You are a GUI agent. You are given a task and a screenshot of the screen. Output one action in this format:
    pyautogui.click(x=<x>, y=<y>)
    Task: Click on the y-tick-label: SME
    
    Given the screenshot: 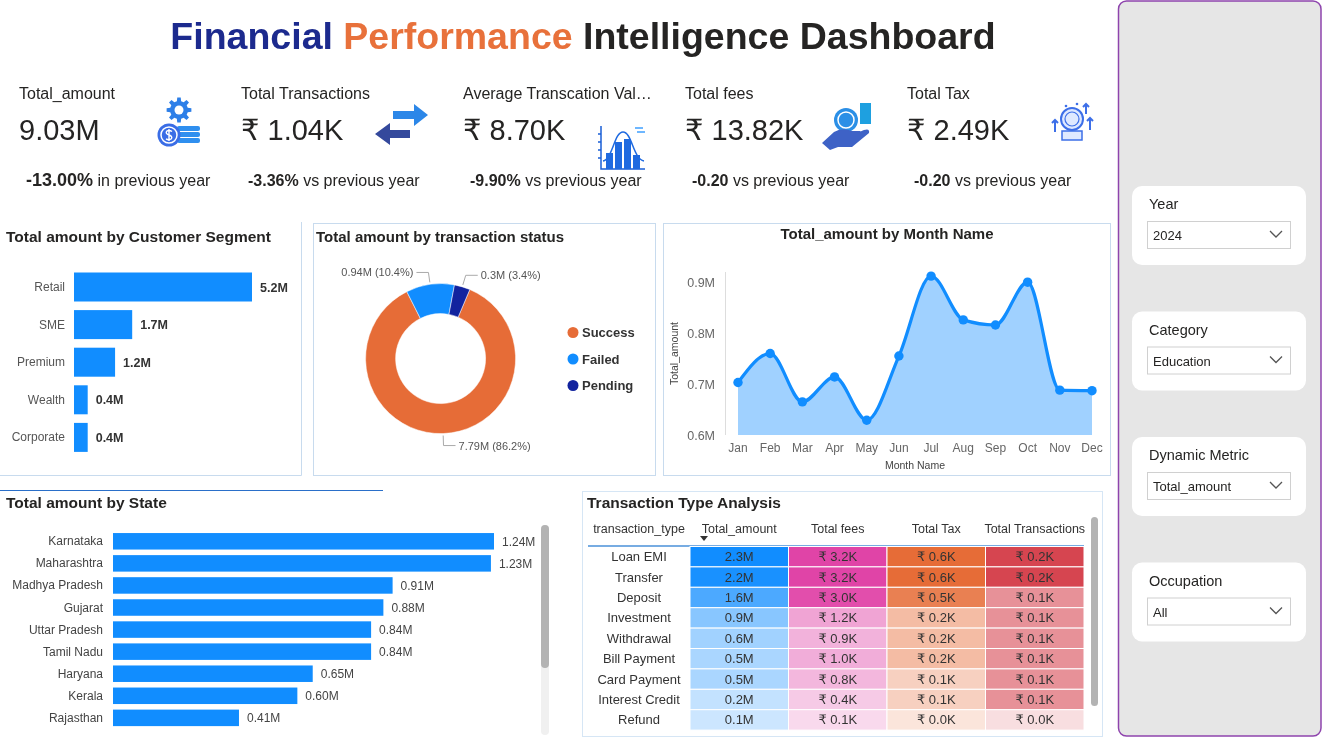 What is the action you would take?
    pyautogui.click(x=51, y=324)
    